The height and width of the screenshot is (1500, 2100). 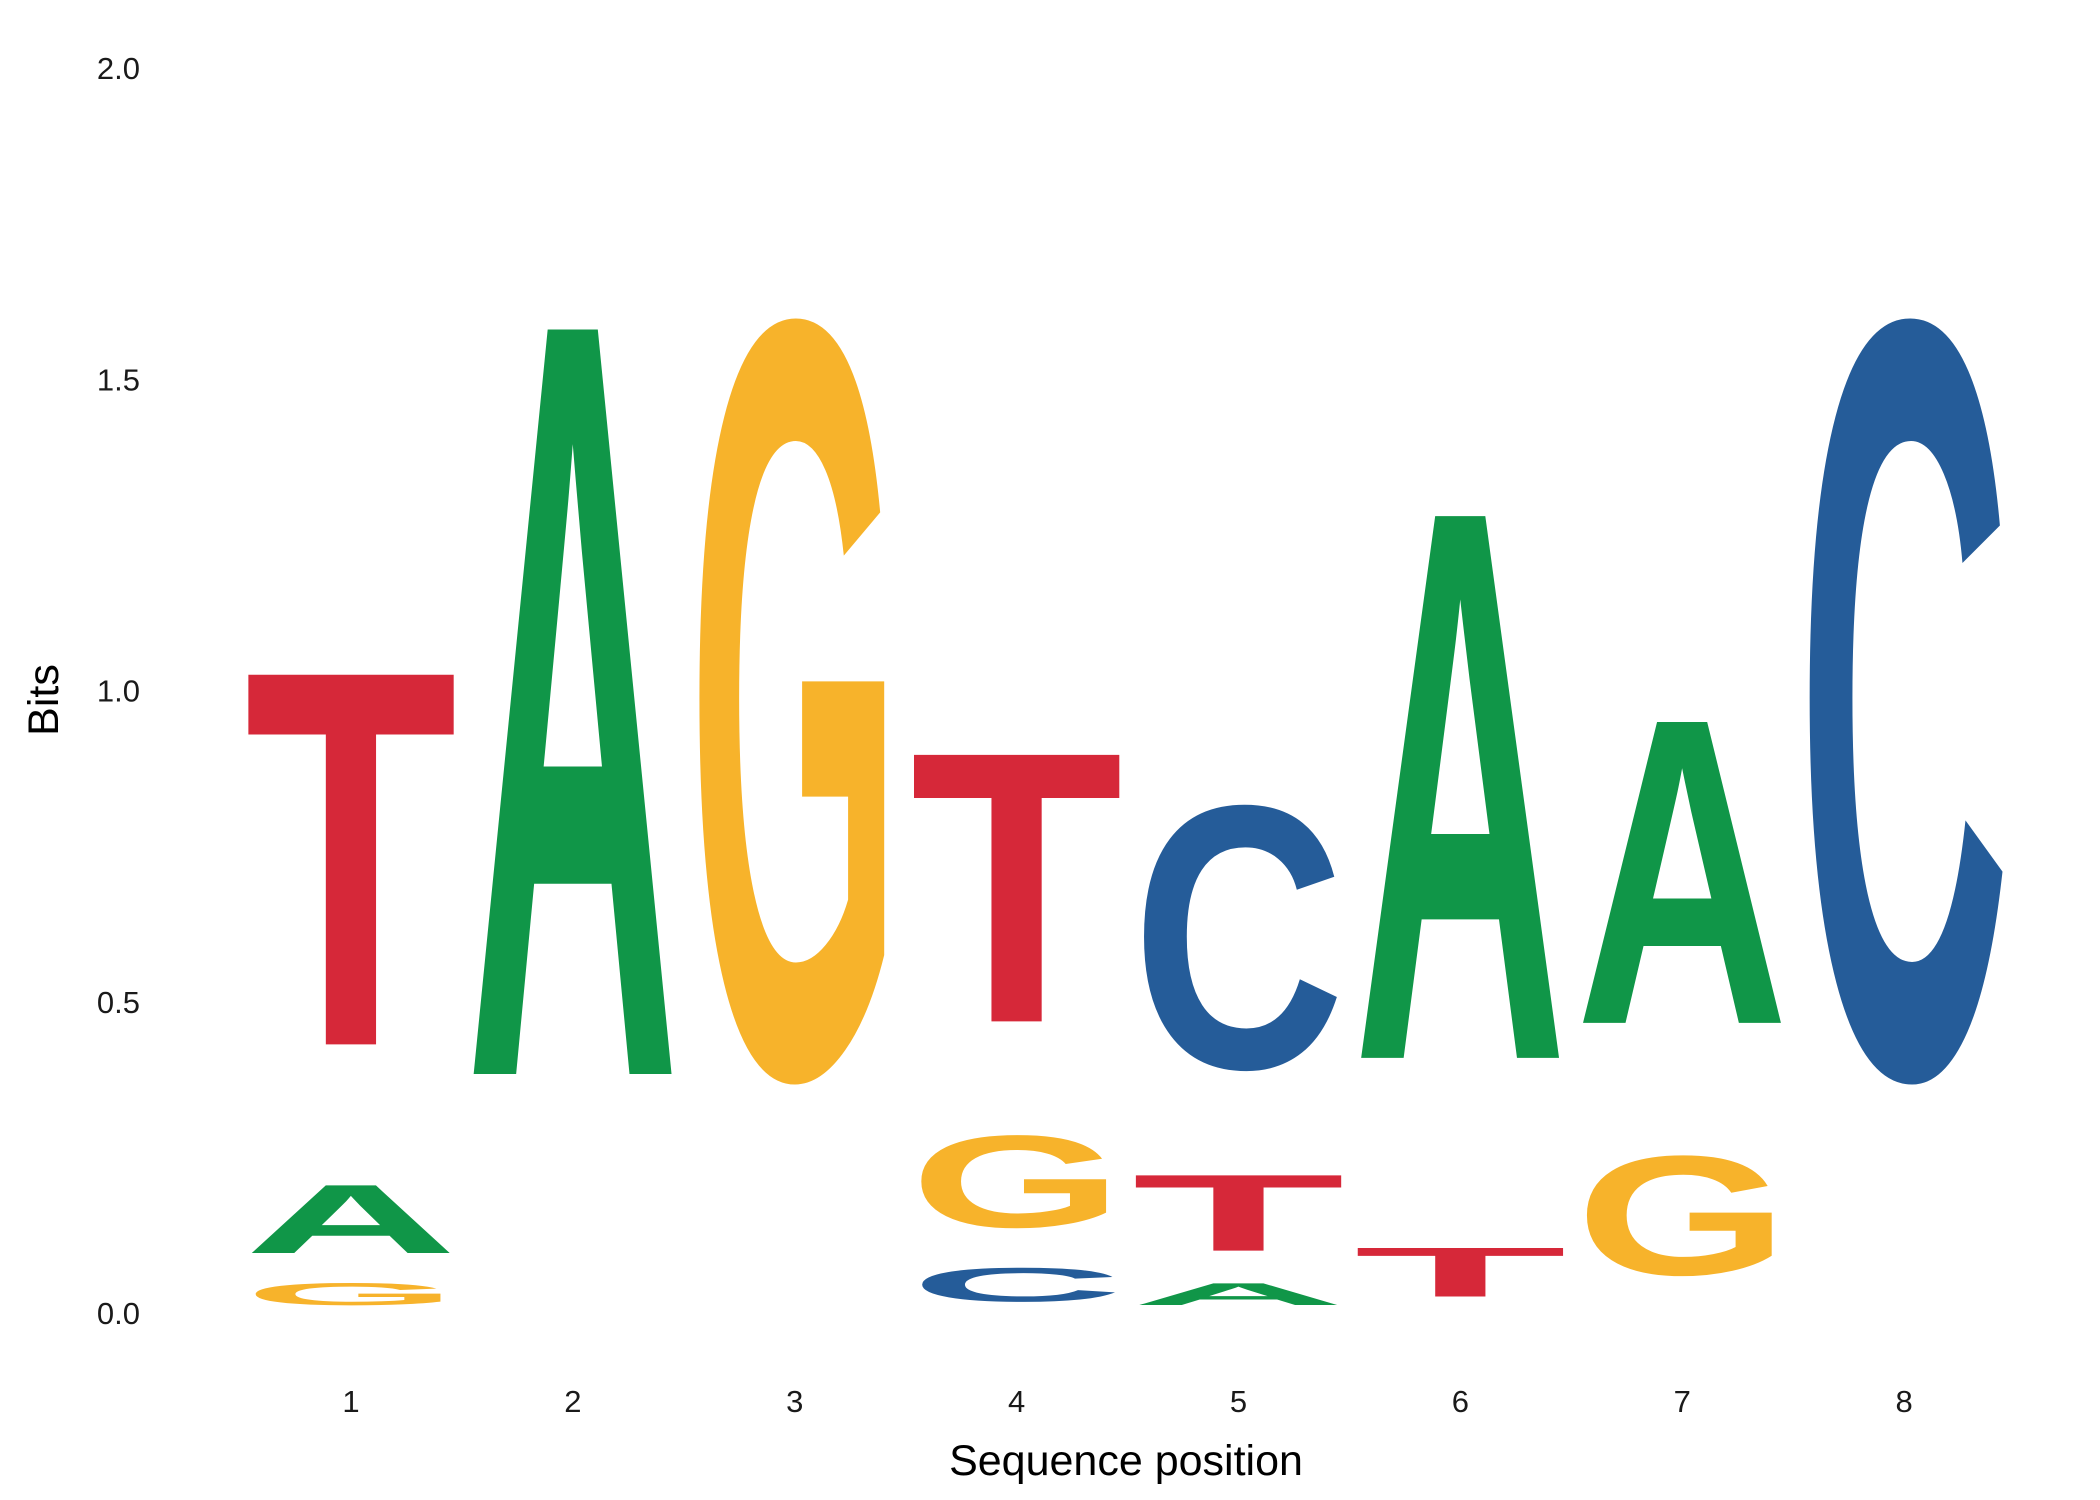 I want to click on stack-position-6: TA, so click(x=1460, y=828).